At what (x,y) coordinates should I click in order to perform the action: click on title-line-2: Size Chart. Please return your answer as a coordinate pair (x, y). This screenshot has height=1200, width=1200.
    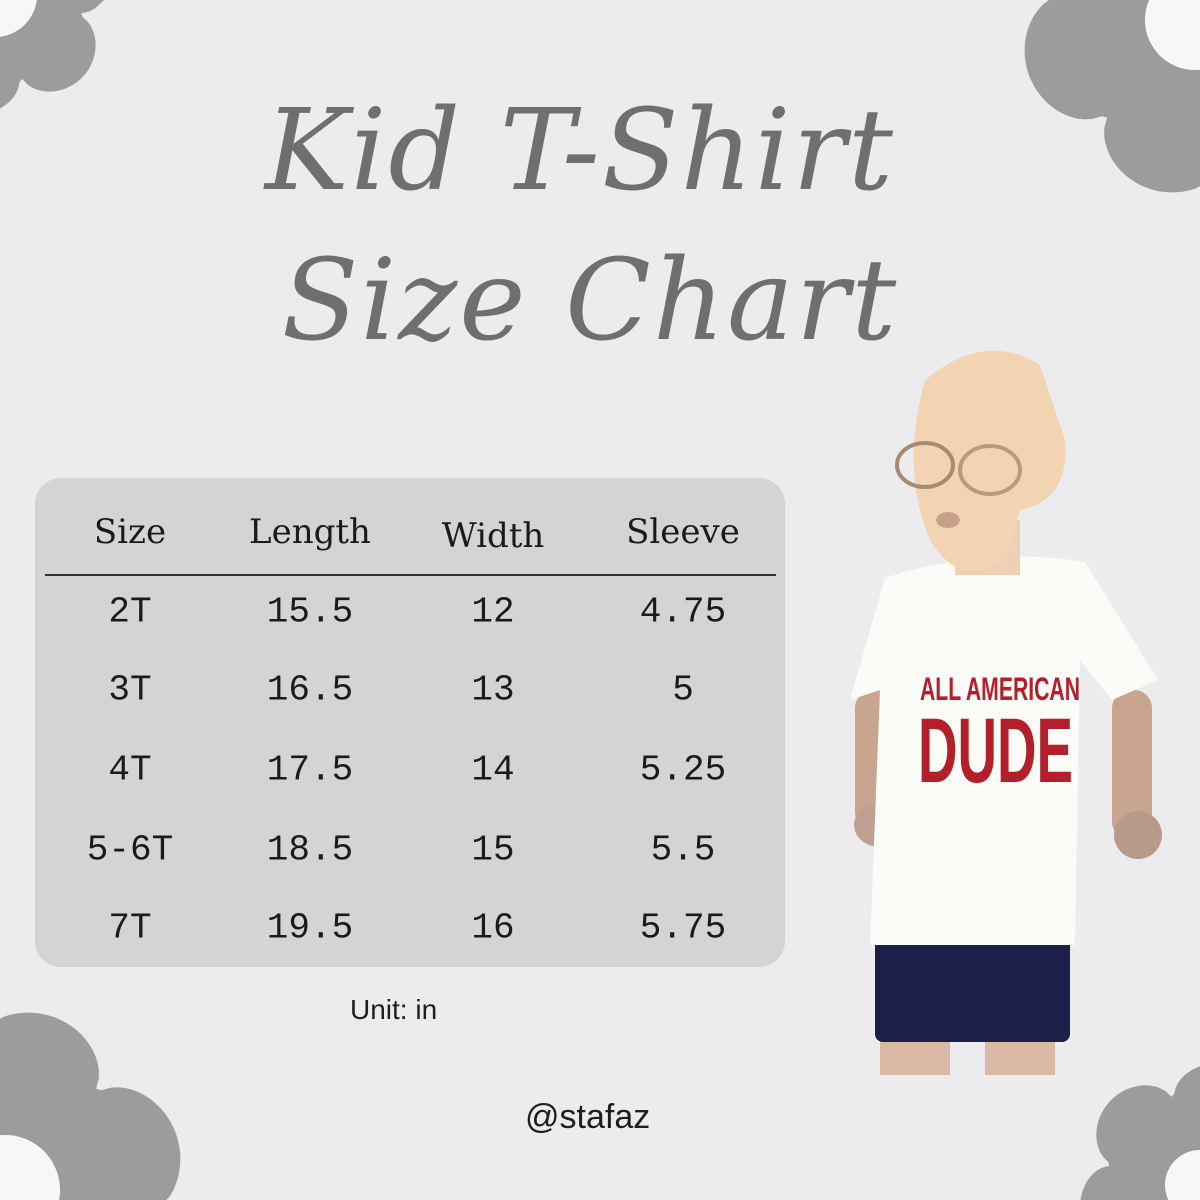
    Looking at the image, I should click on (590, 301).